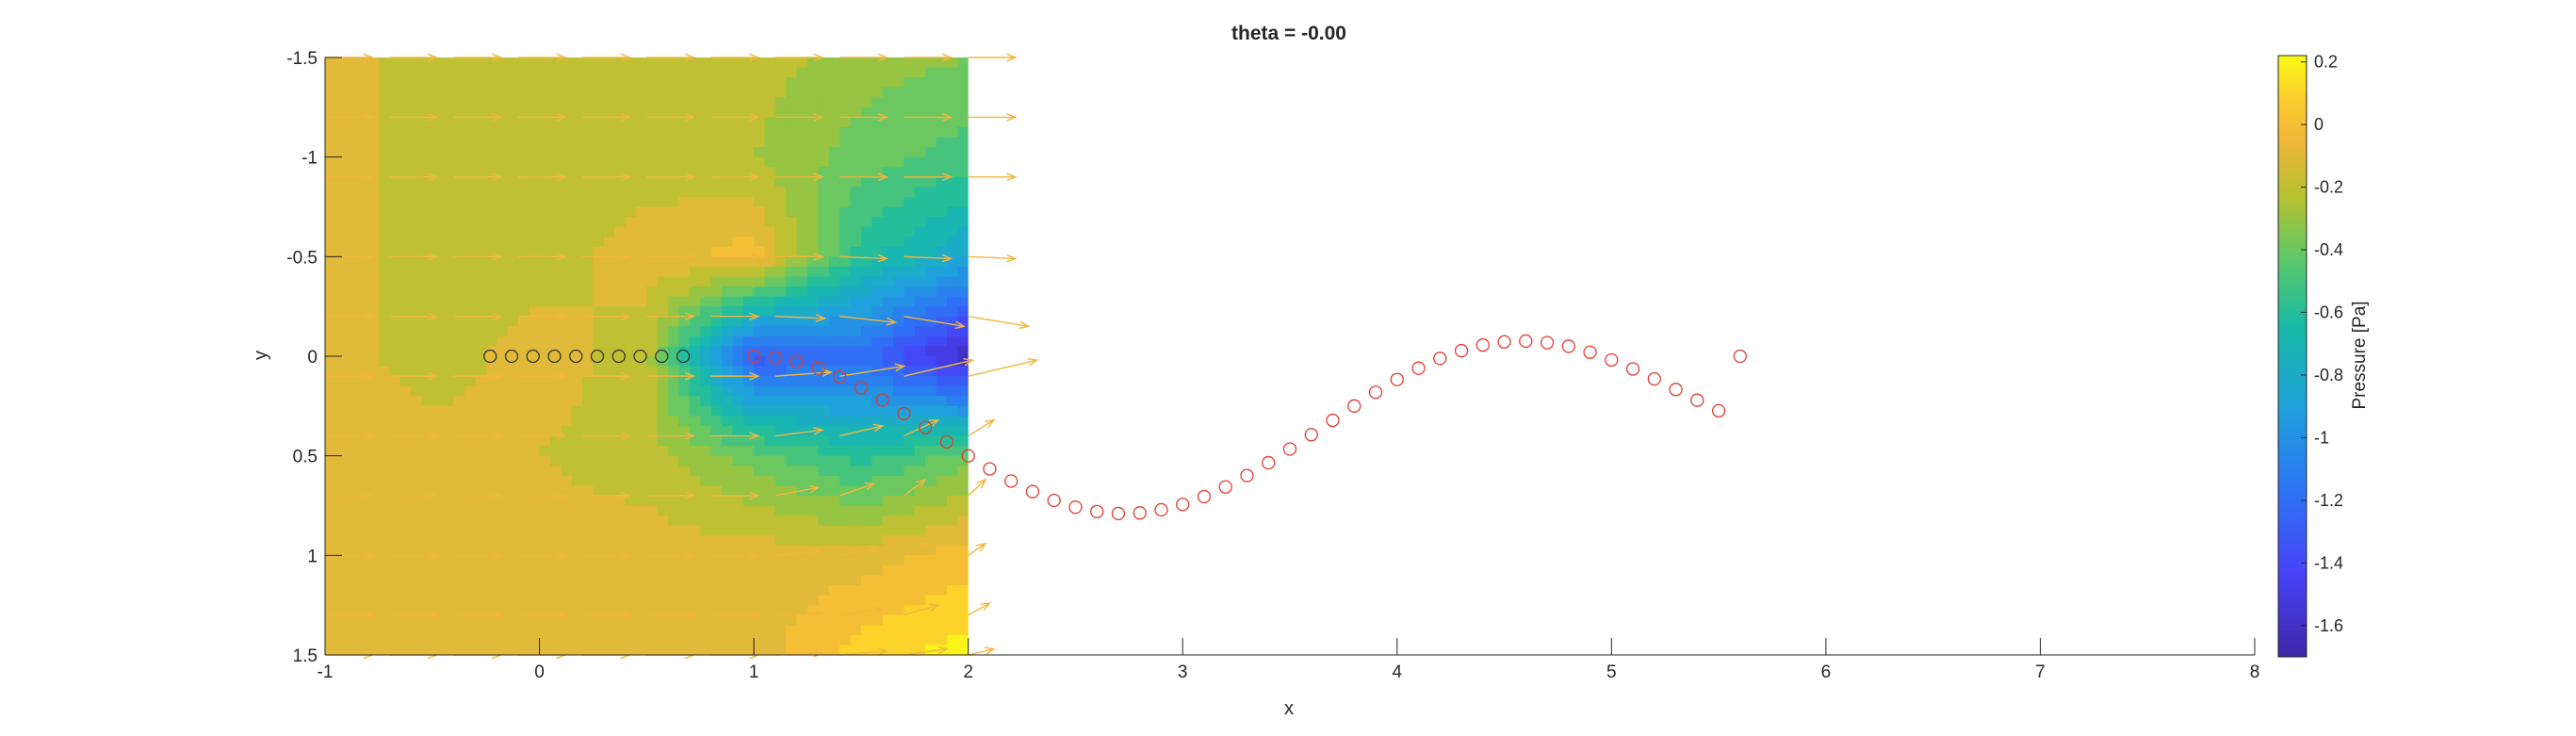 The height and width of the screenshot is (736, 2576). I want to click on x-tick-label: 6, so click(1826, 672).